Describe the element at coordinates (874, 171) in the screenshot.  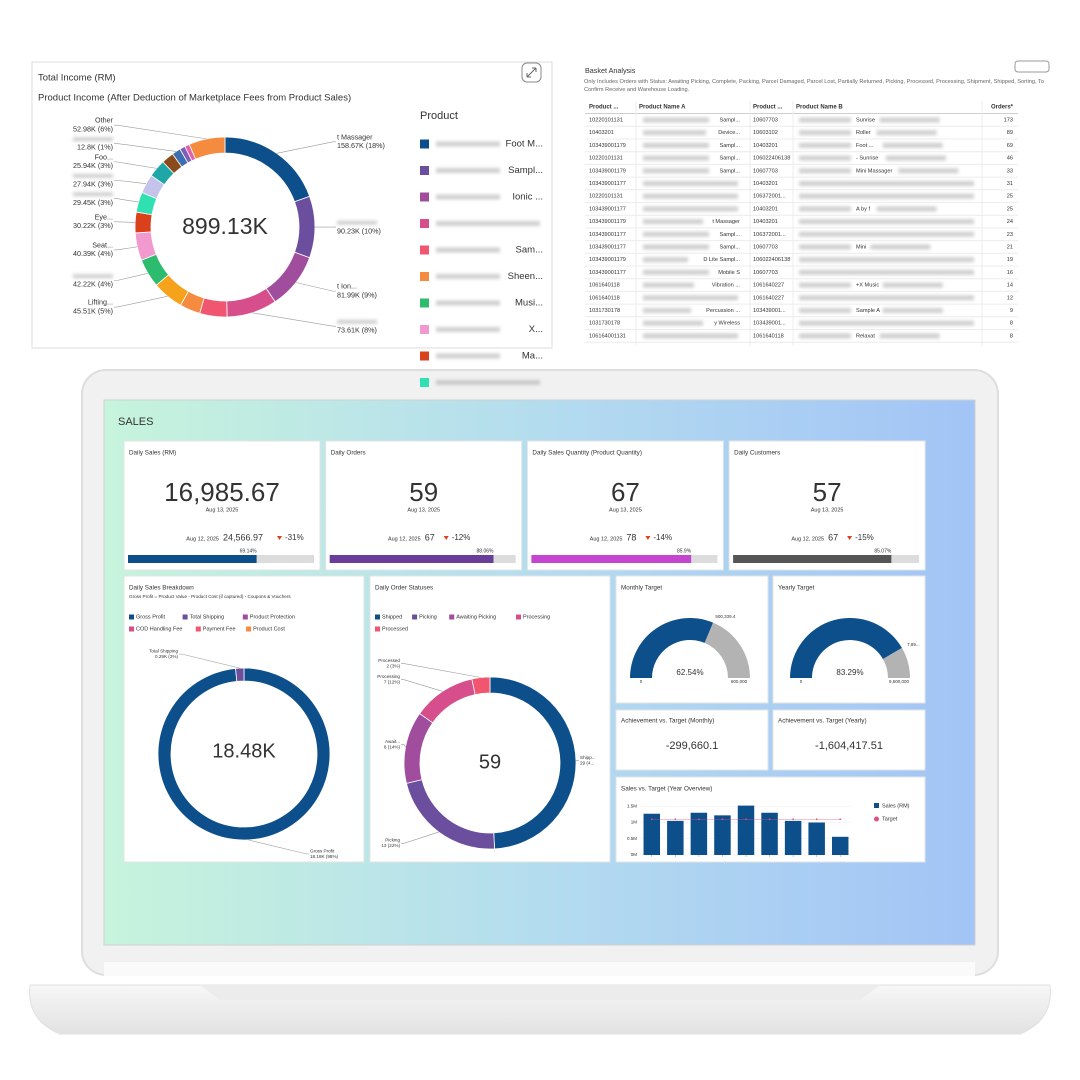
I see `table-cell: Mini Massager` at that location.